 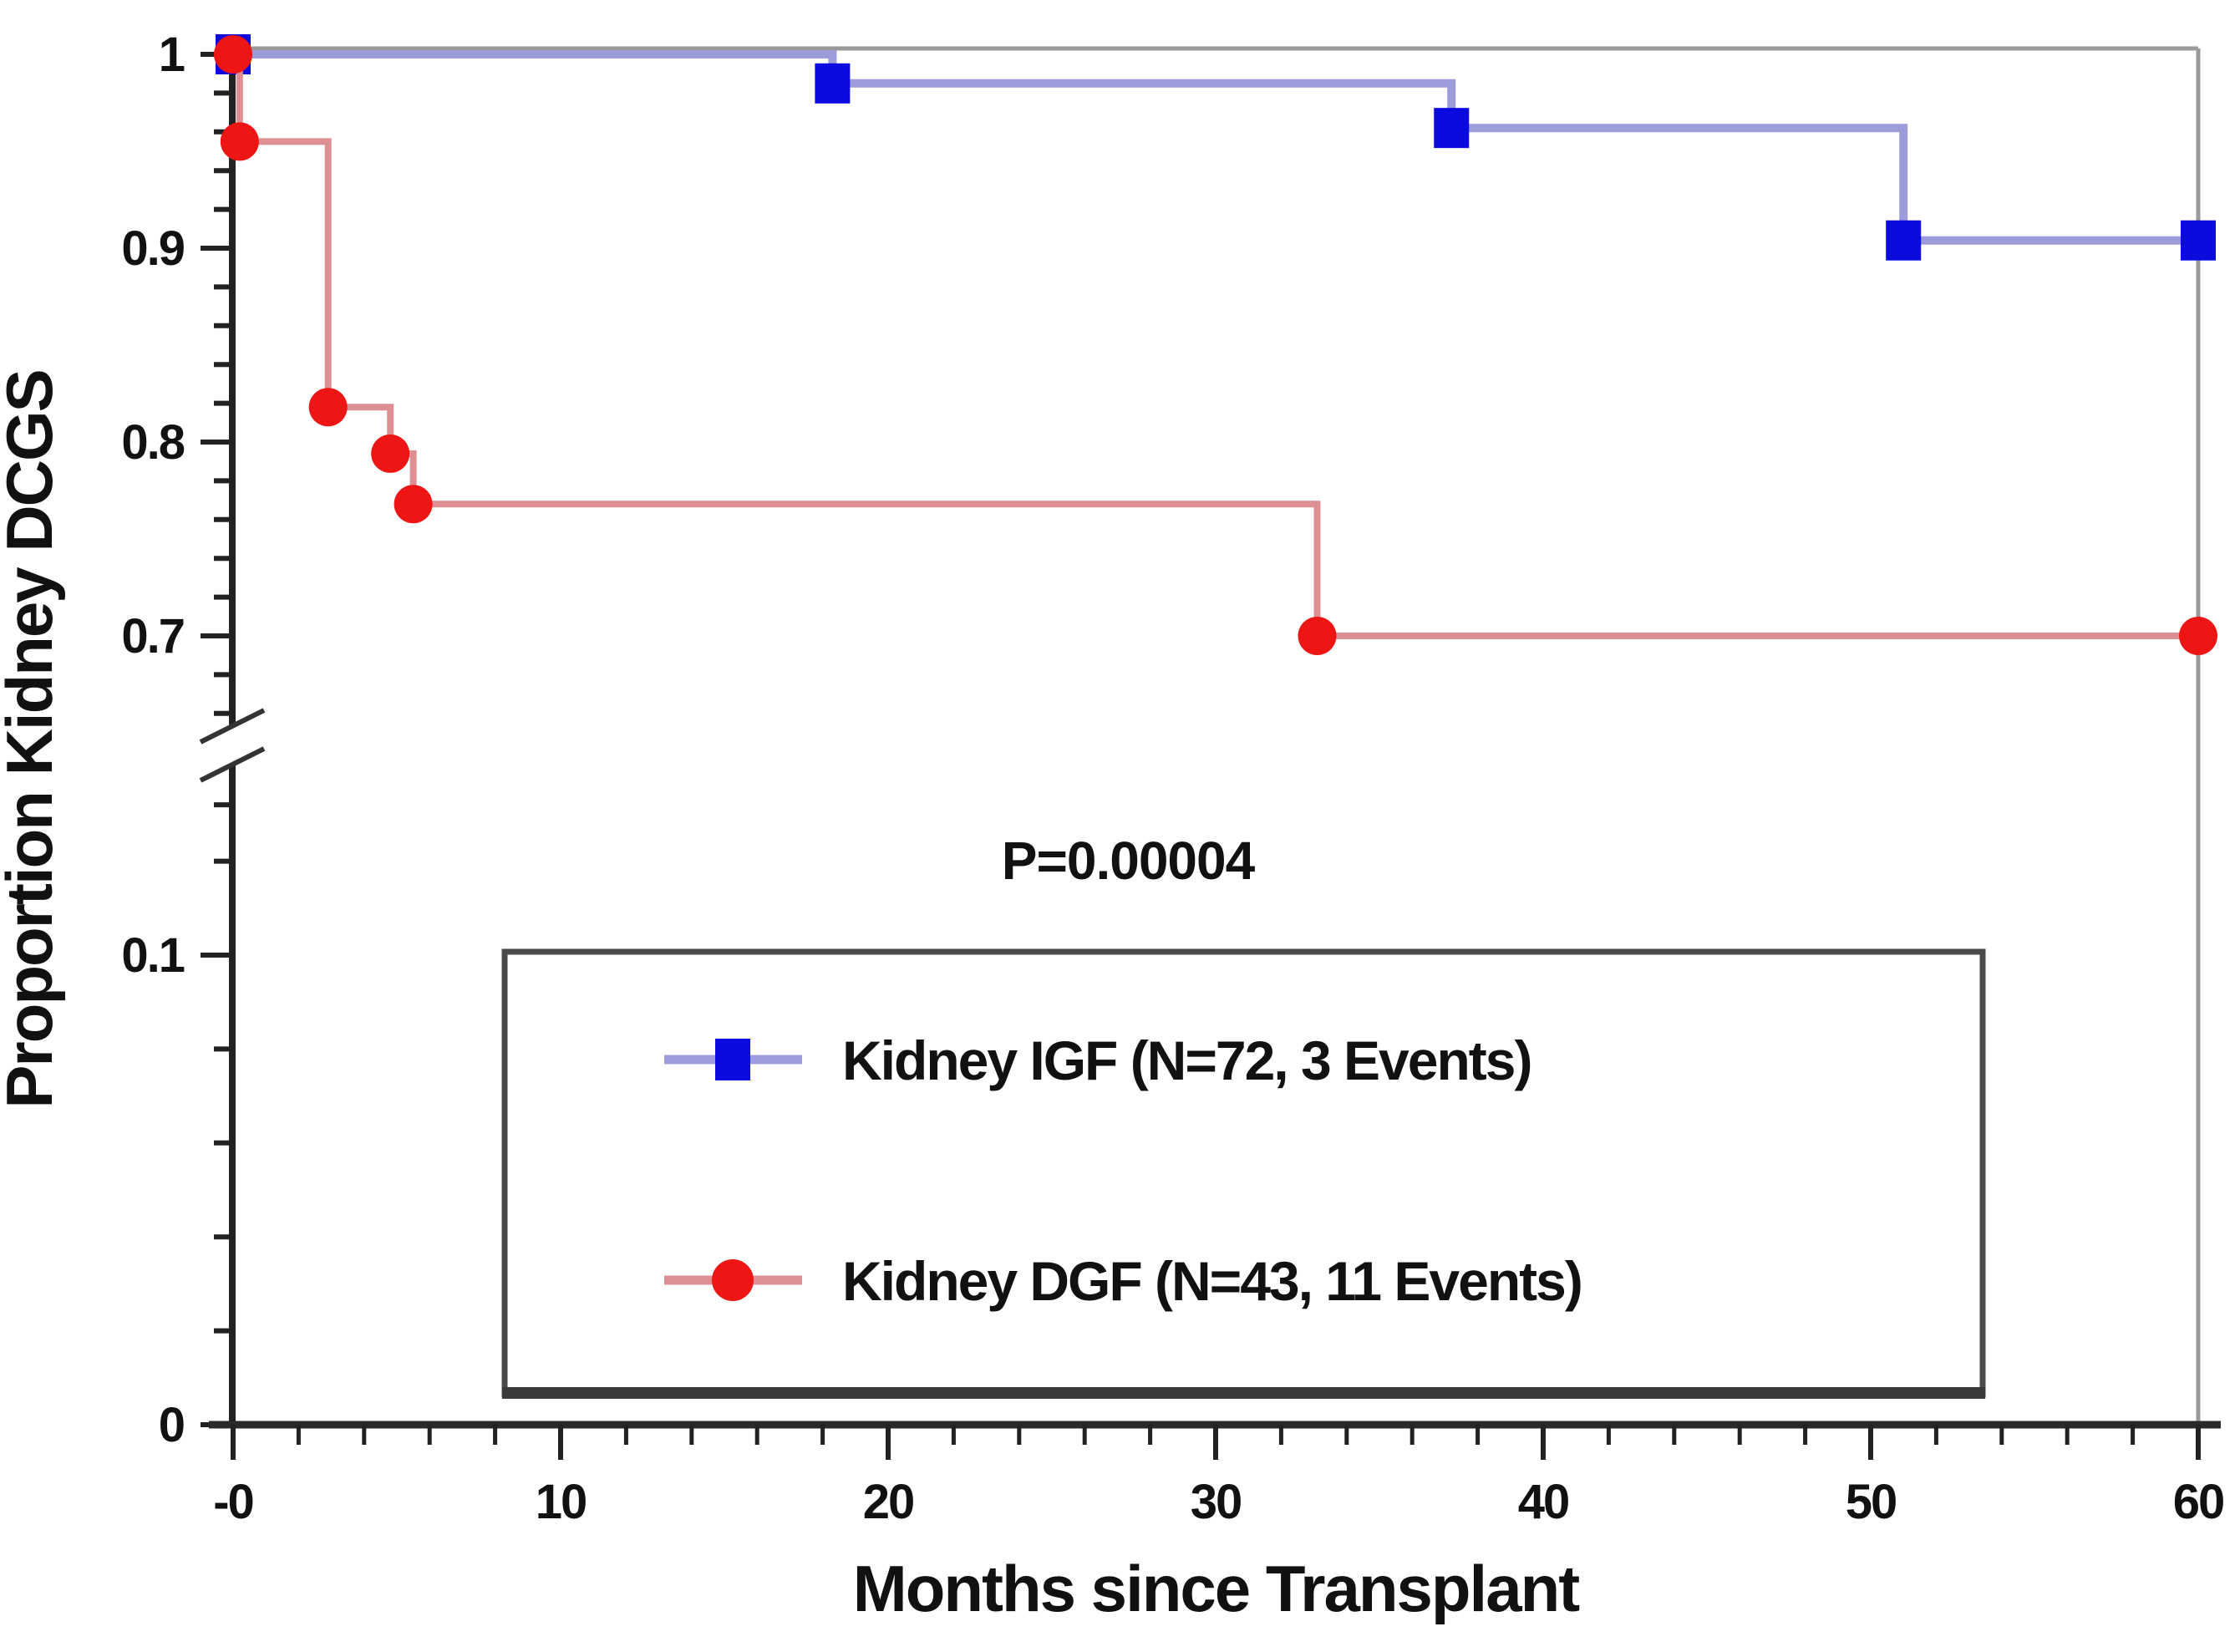 I want to click on legend-entry-igf: Kidney IGF (N=72, 3 Events), so click(x=1098, y=1060).